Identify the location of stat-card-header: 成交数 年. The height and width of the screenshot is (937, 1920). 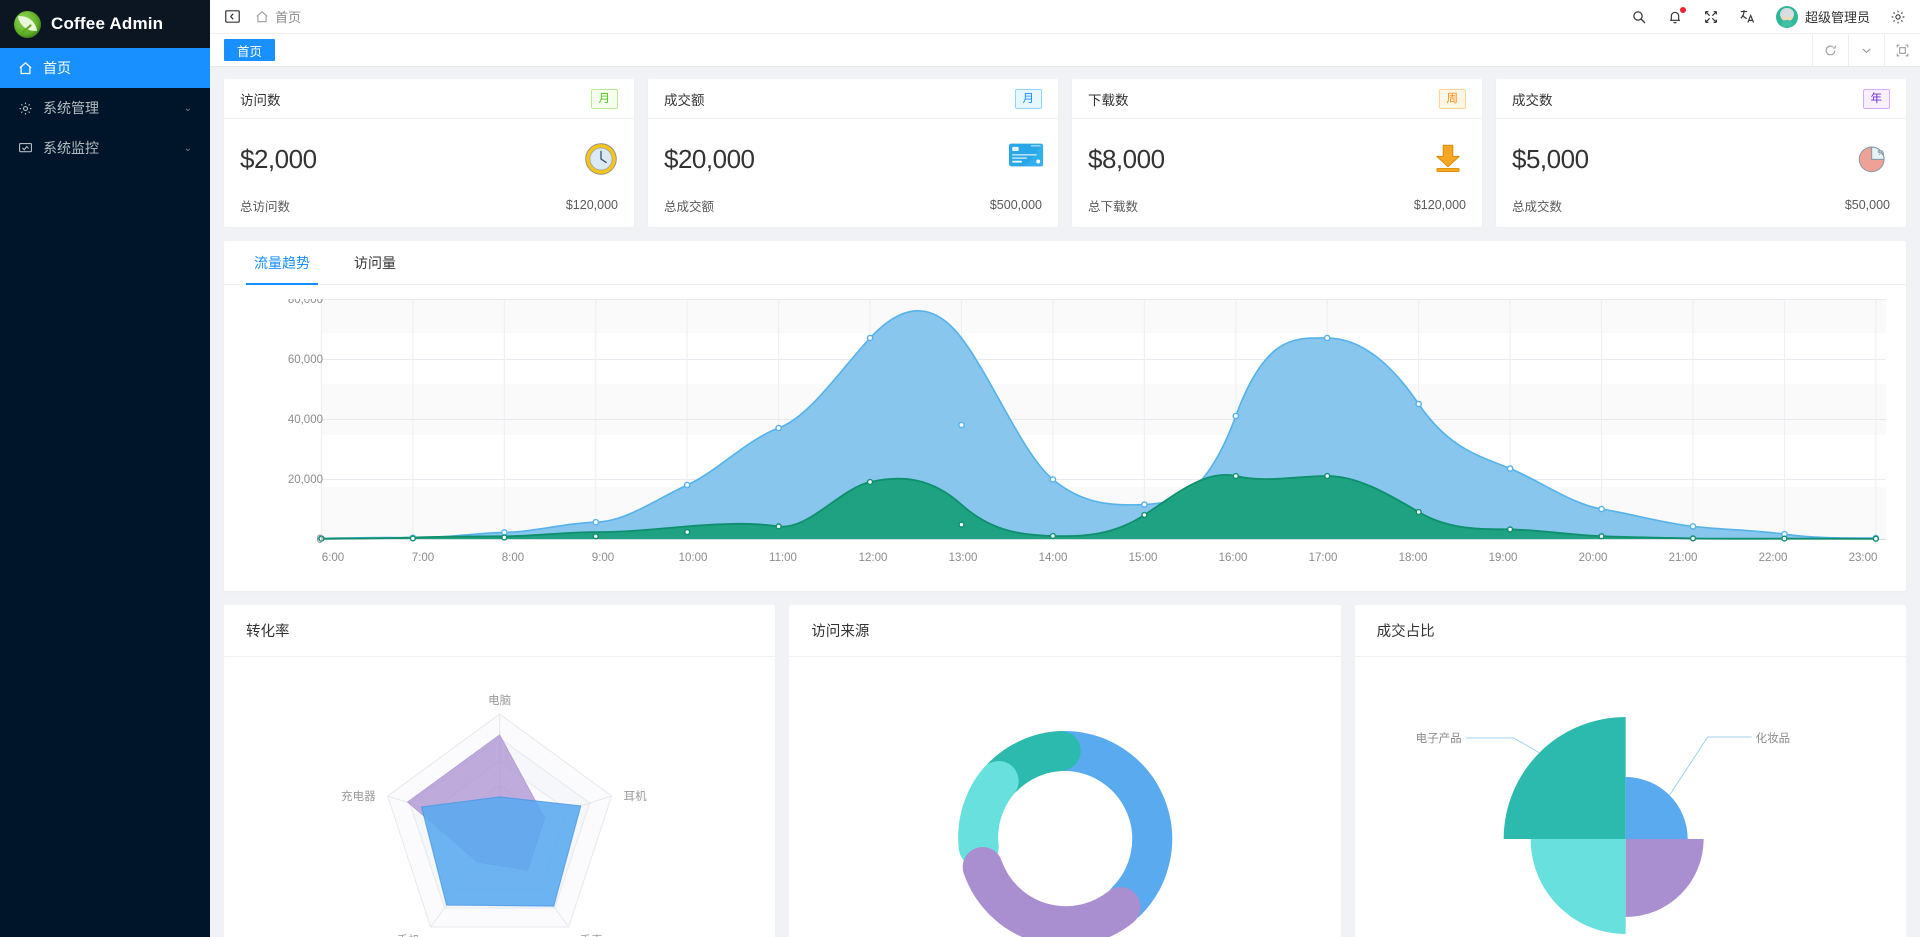
(1701, 99).